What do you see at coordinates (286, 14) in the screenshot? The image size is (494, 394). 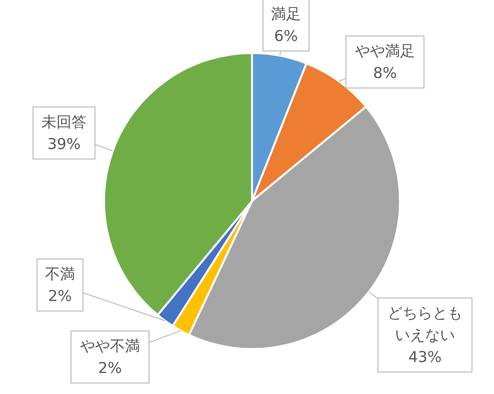 I see `slice-label: 満足` at bounding box center [286, 14].